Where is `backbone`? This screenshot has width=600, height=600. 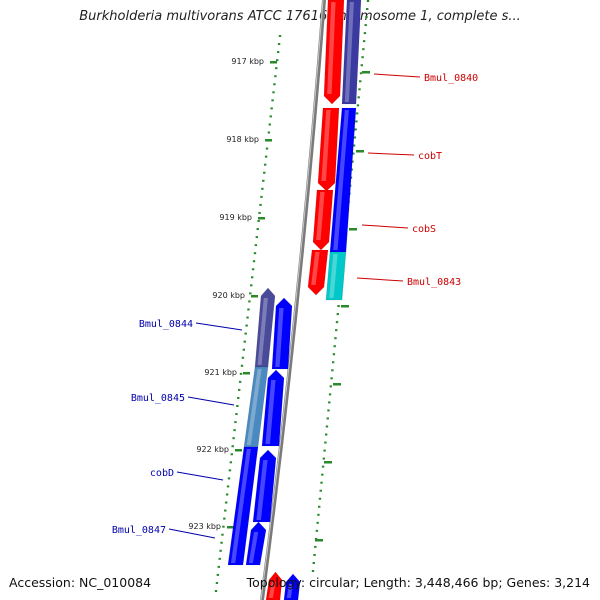 backbone is located at coordinates (293, 300).